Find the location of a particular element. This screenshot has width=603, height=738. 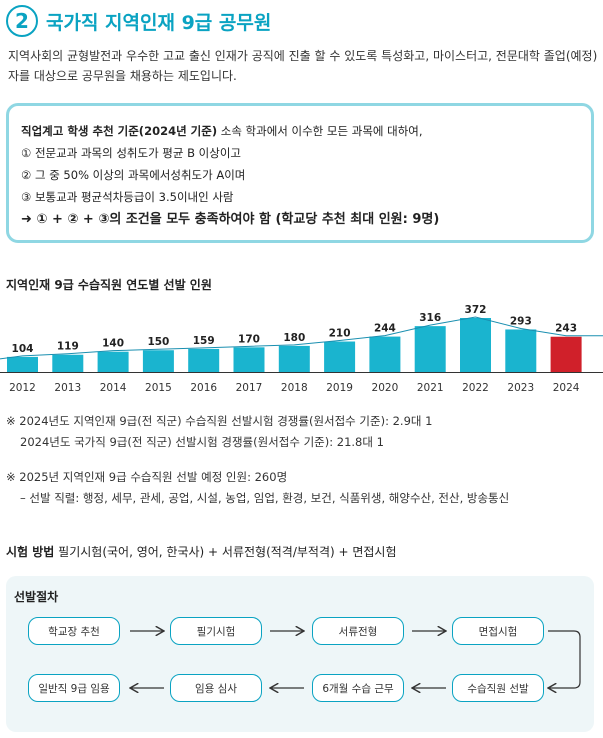

tick-label-2022: 2022 is located at coordinates (475, 388).